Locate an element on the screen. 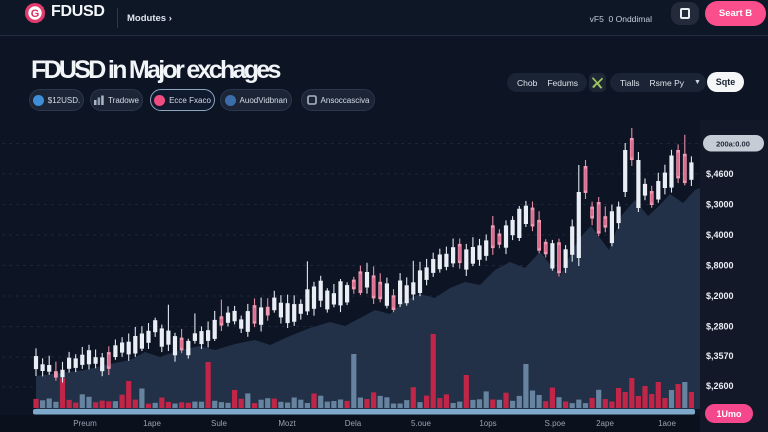  svg-text: S.poe is located at coordinates (555, 423).